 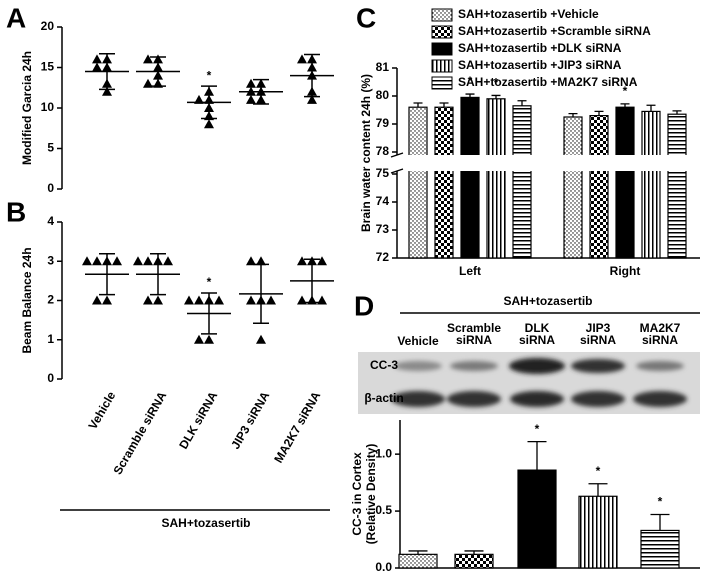 What do you see at coordinates (383, 229) in the screenshot?
I see `y-tick-label: 73` at bounding box center [383, 229].